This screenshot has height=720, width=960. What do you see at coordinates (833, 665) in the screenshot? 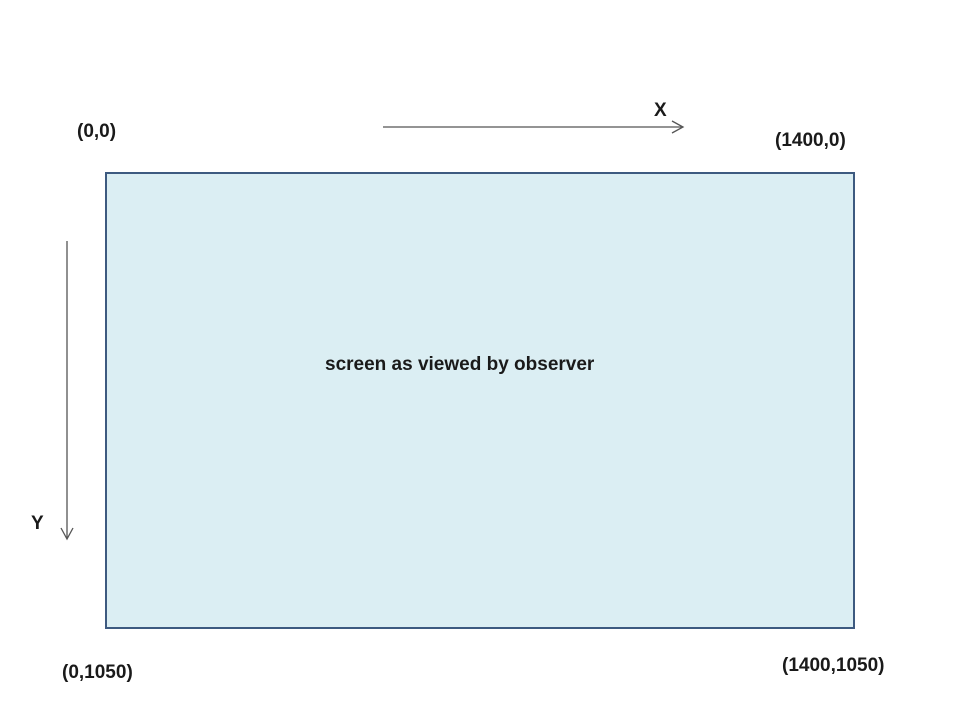
I see `corner-label-bottom-right: (1400,1050)` at bounding box center [833, 665].